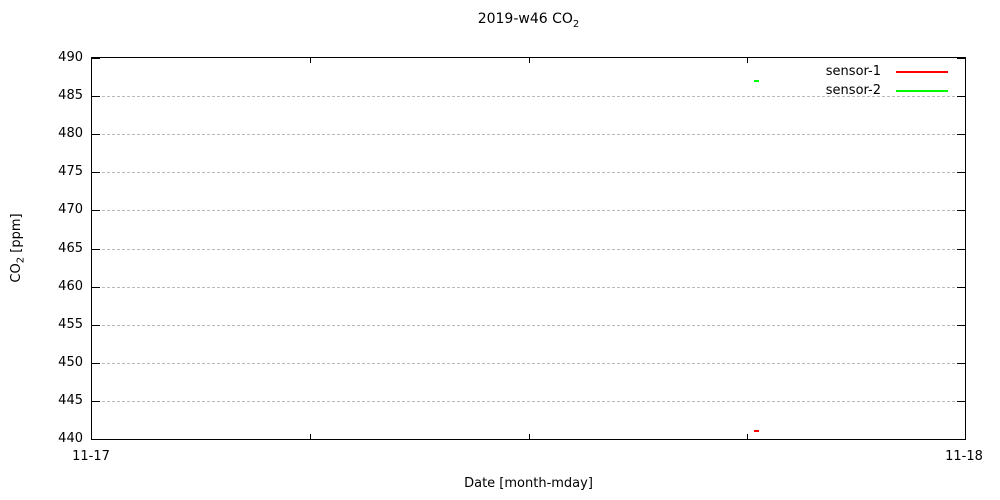 The image size is (1000, 500). What do you see at coordinates (70, 57) in the screenshot?
I see `y-tick-label: 490` at bounding box center [70, 57].